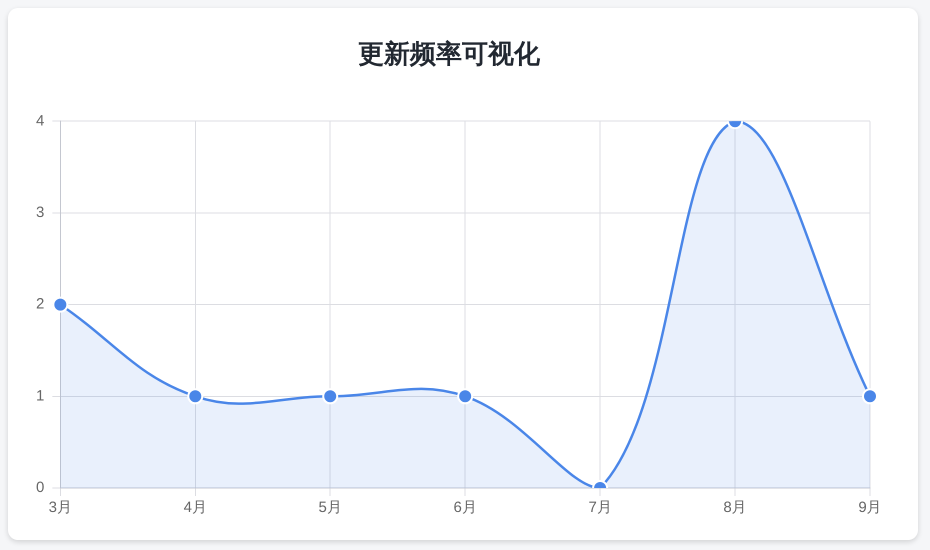 This screenshot has height=550, width=930. Describe the element at coordinates (40, 304) in the screenshot. I see `y-tick-label: 2` at that location.